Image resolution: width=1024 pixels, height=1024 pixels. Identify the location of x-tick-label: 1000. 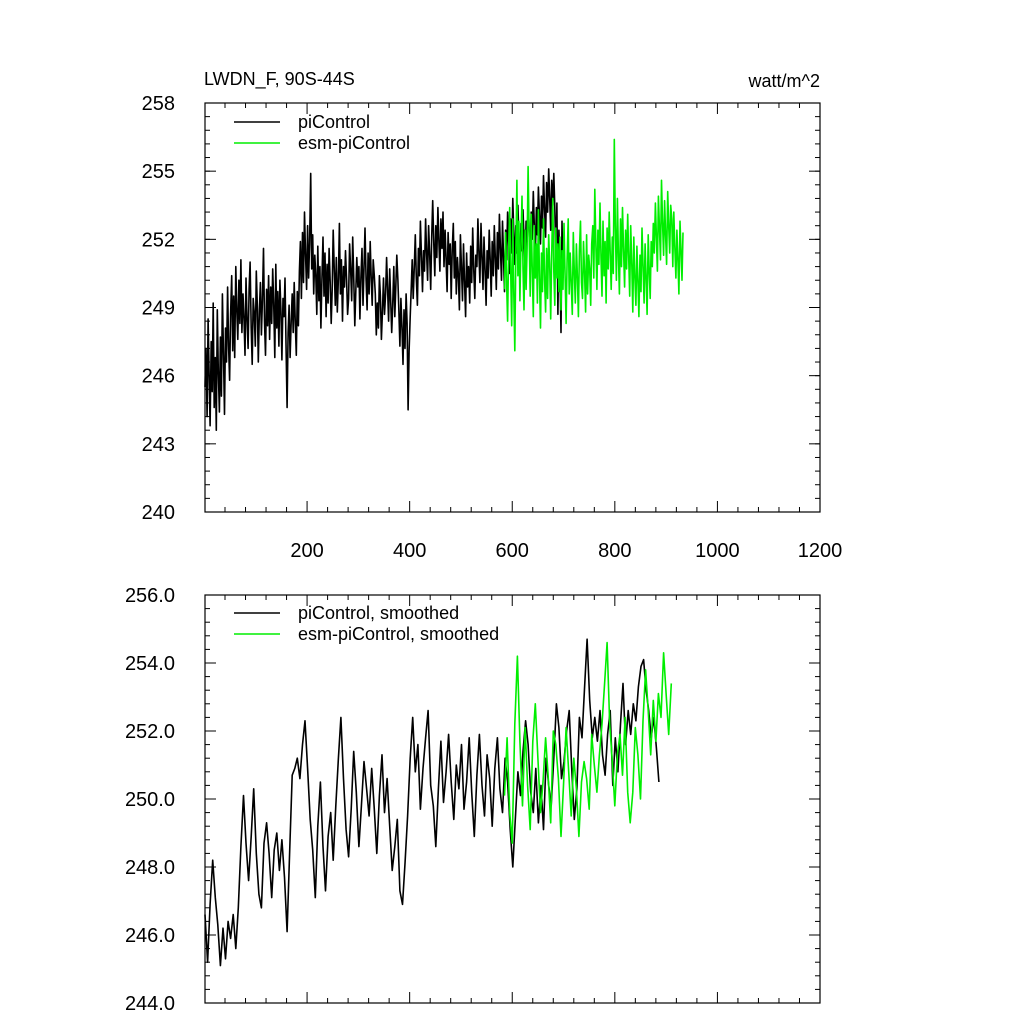
(717, 551).